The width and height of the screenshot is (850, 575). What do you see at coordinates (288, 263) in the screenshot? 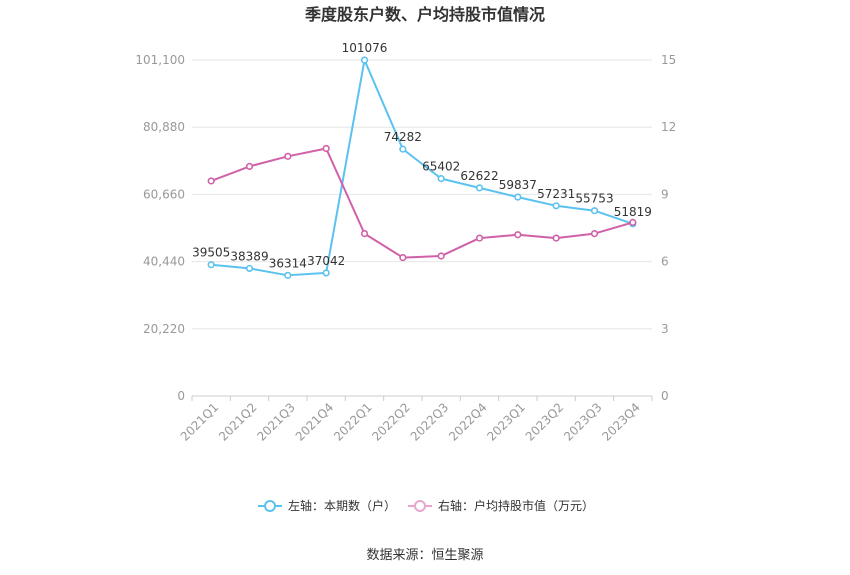
I see `data-label: 36314` at bounding box center [288, 263].